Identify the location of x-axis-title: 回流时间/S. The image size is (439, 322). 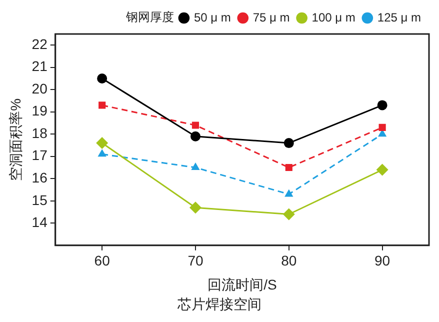
(242, 284).